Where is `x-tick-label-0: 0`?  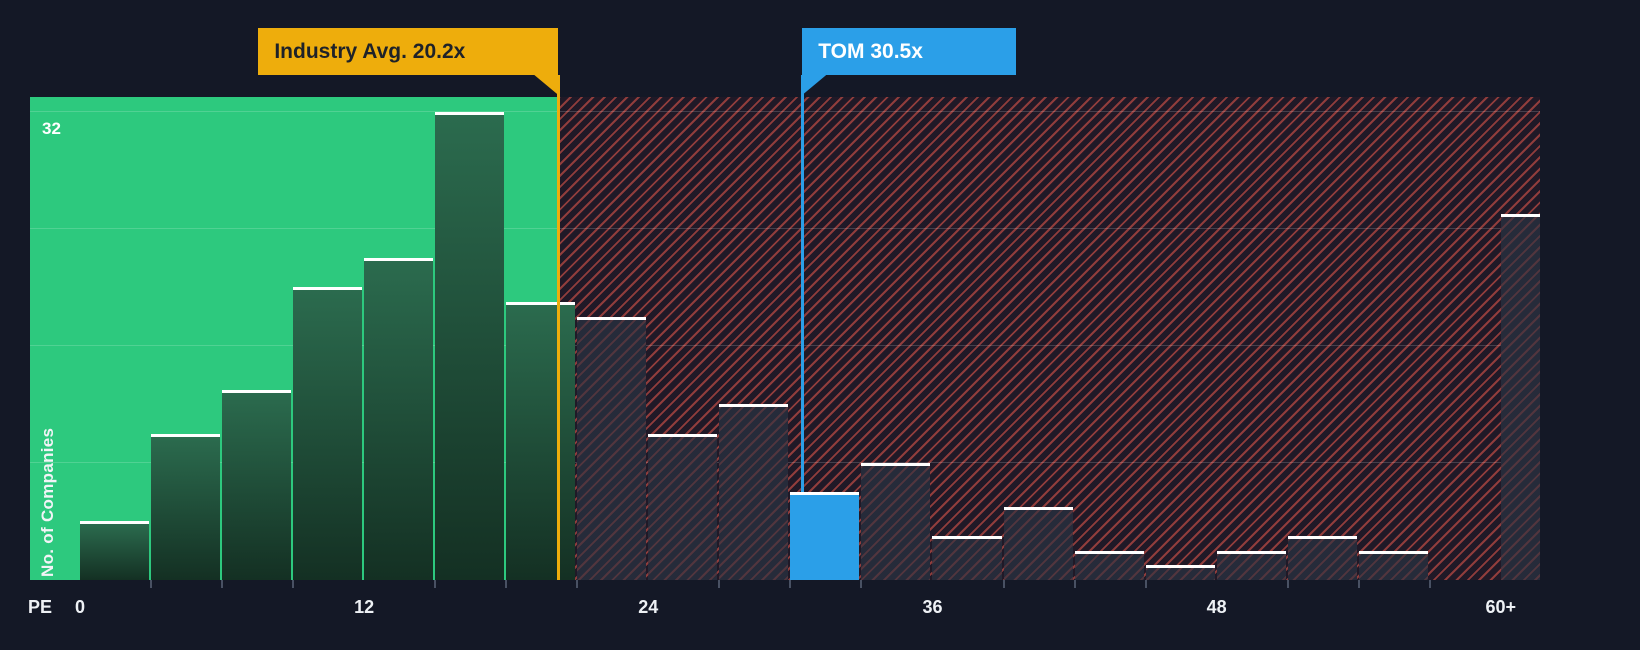 x-tick-label-0: 0 is located at coordinates (80, 607).